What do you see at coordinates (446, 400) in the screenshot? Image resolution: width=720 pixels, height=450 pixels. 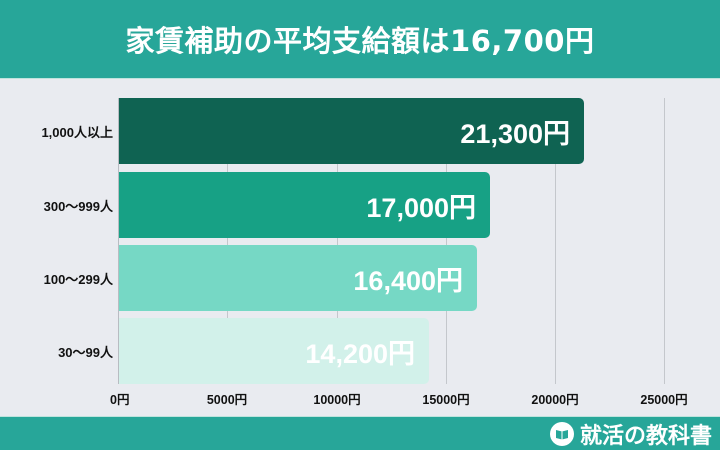 I see `x-tick-label: 15000円` at bounding box center [446, 400].